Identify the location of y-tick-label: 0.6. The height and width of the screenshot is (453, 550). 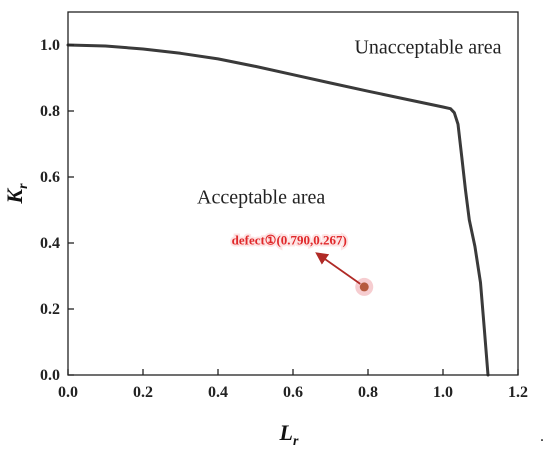
(50, 177).